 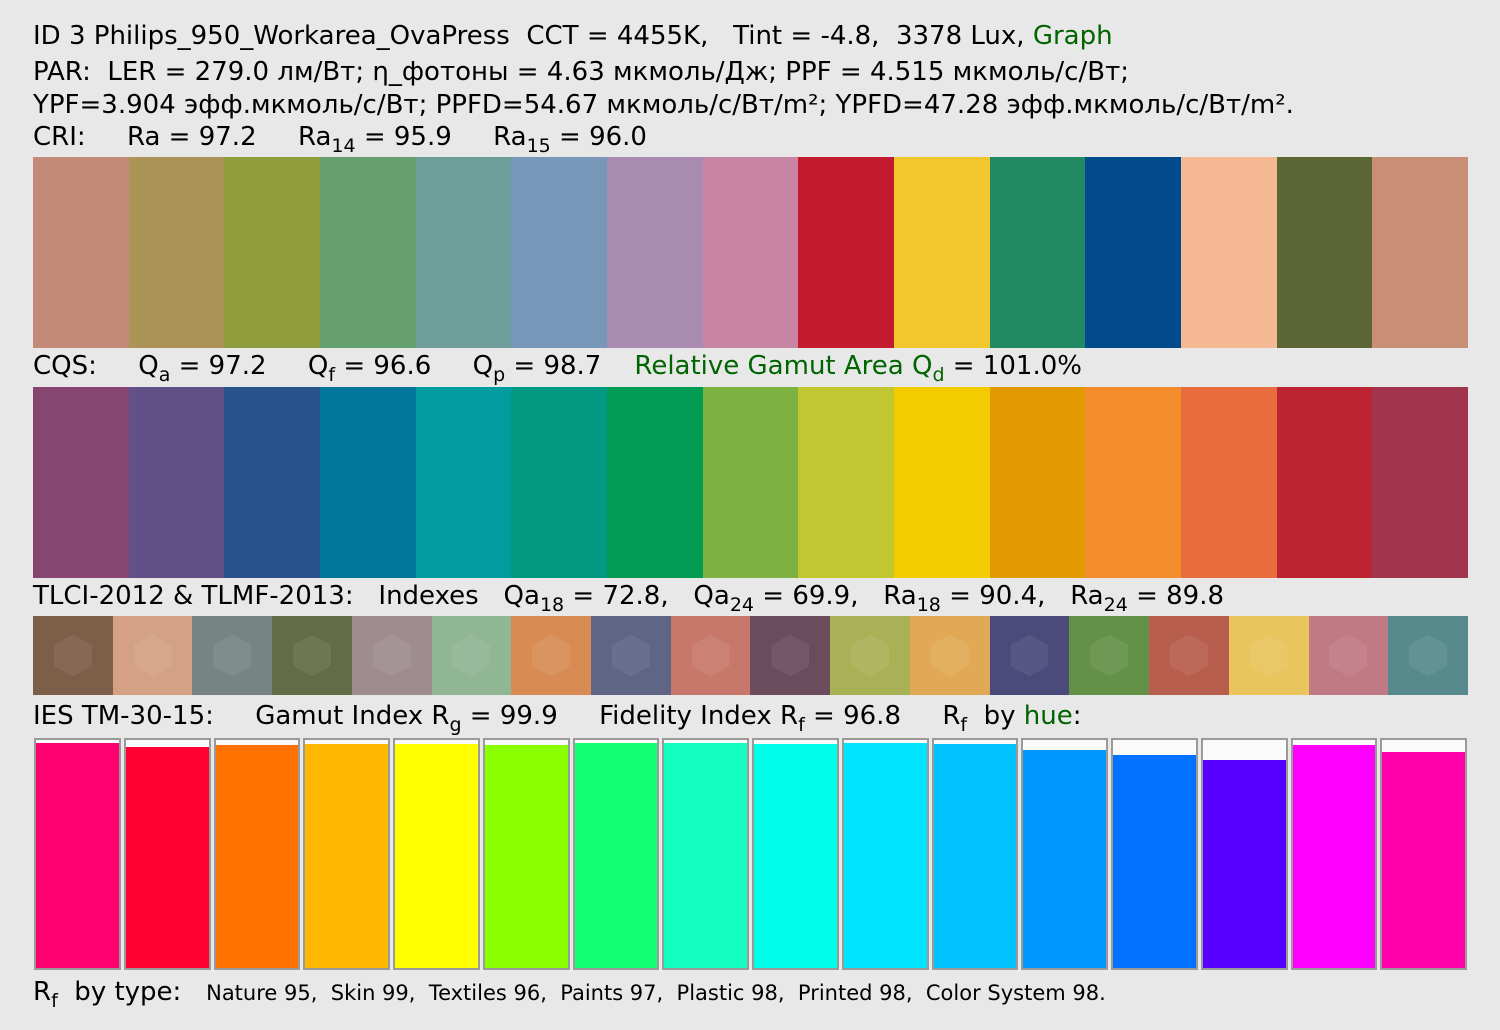 I want to click on tm30-rg: Gamut Index Rg = 99.9, so click(x=406, y=718).